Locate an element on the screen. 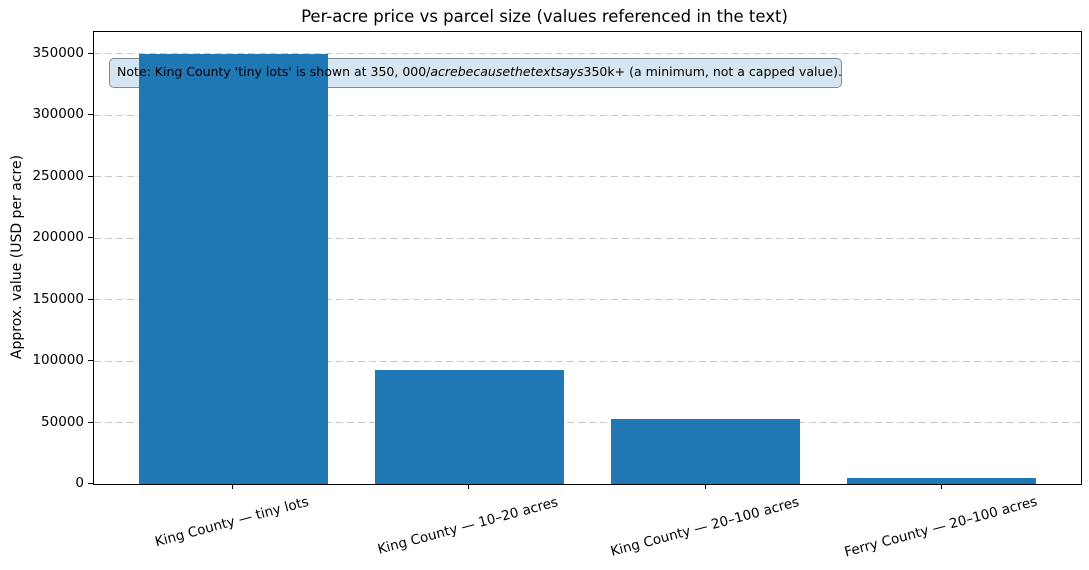 This screenshot has height=570, width=1089. annotation-text-italic: acrebecausethetextsays is located at coordinates (507, 71).